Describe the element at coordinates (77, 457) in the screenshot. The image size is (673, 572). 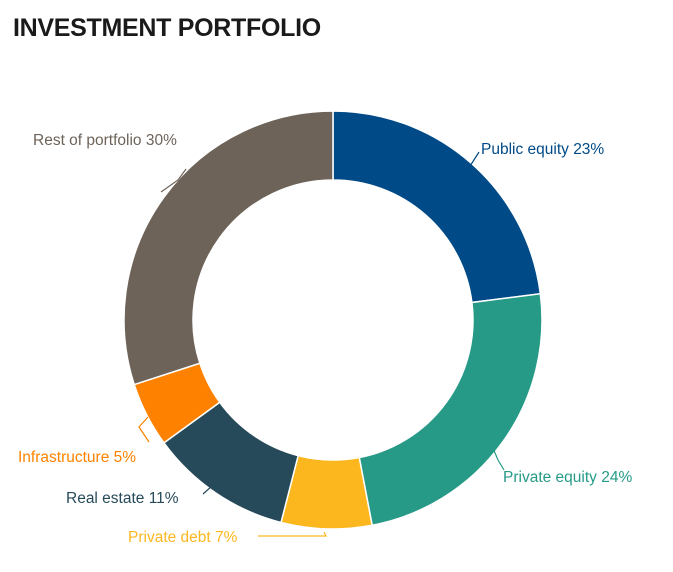
I see `label-infrastructure: Infrastructure 5%` at that location.